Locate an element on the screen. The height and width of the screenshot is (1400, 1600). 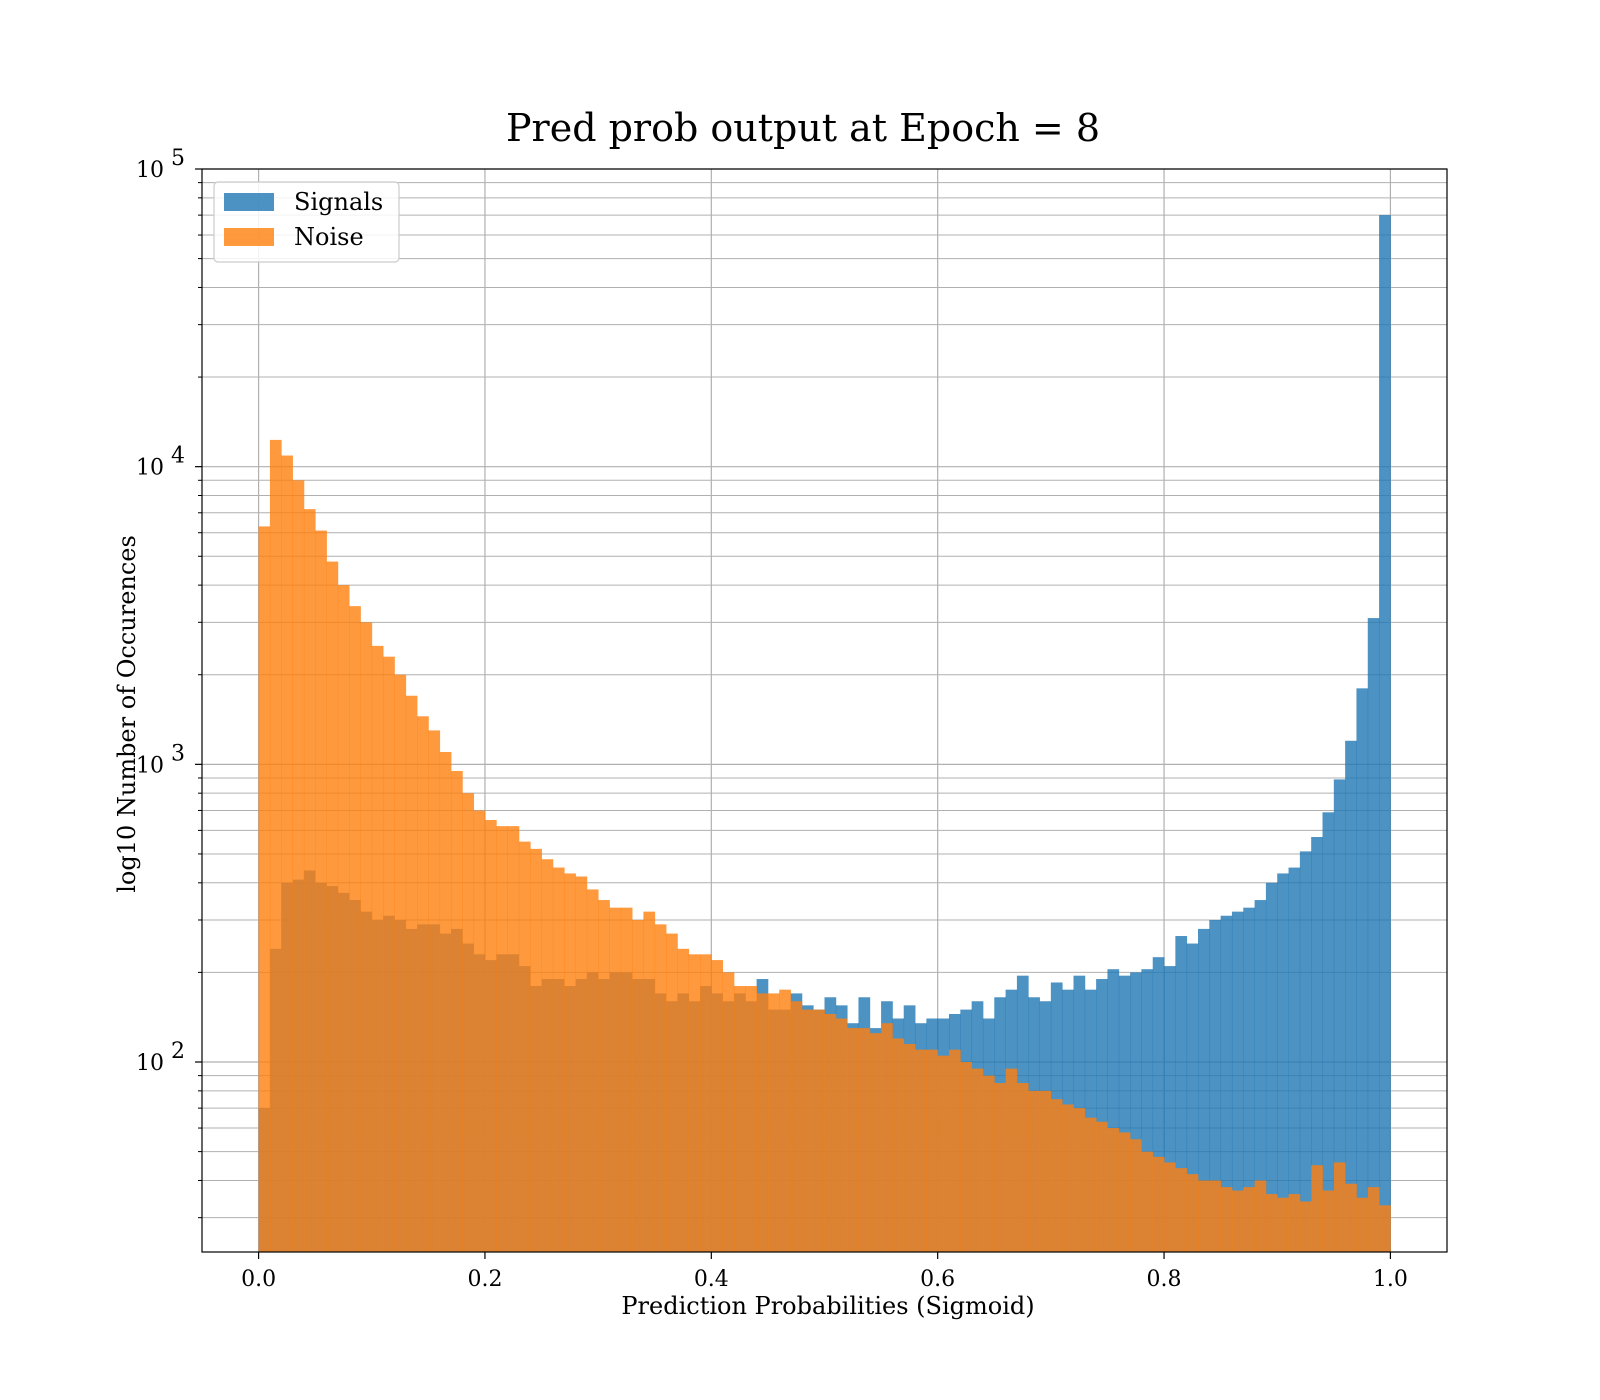
y-tick-exponent: 3 is located at coordinates (178, 753).